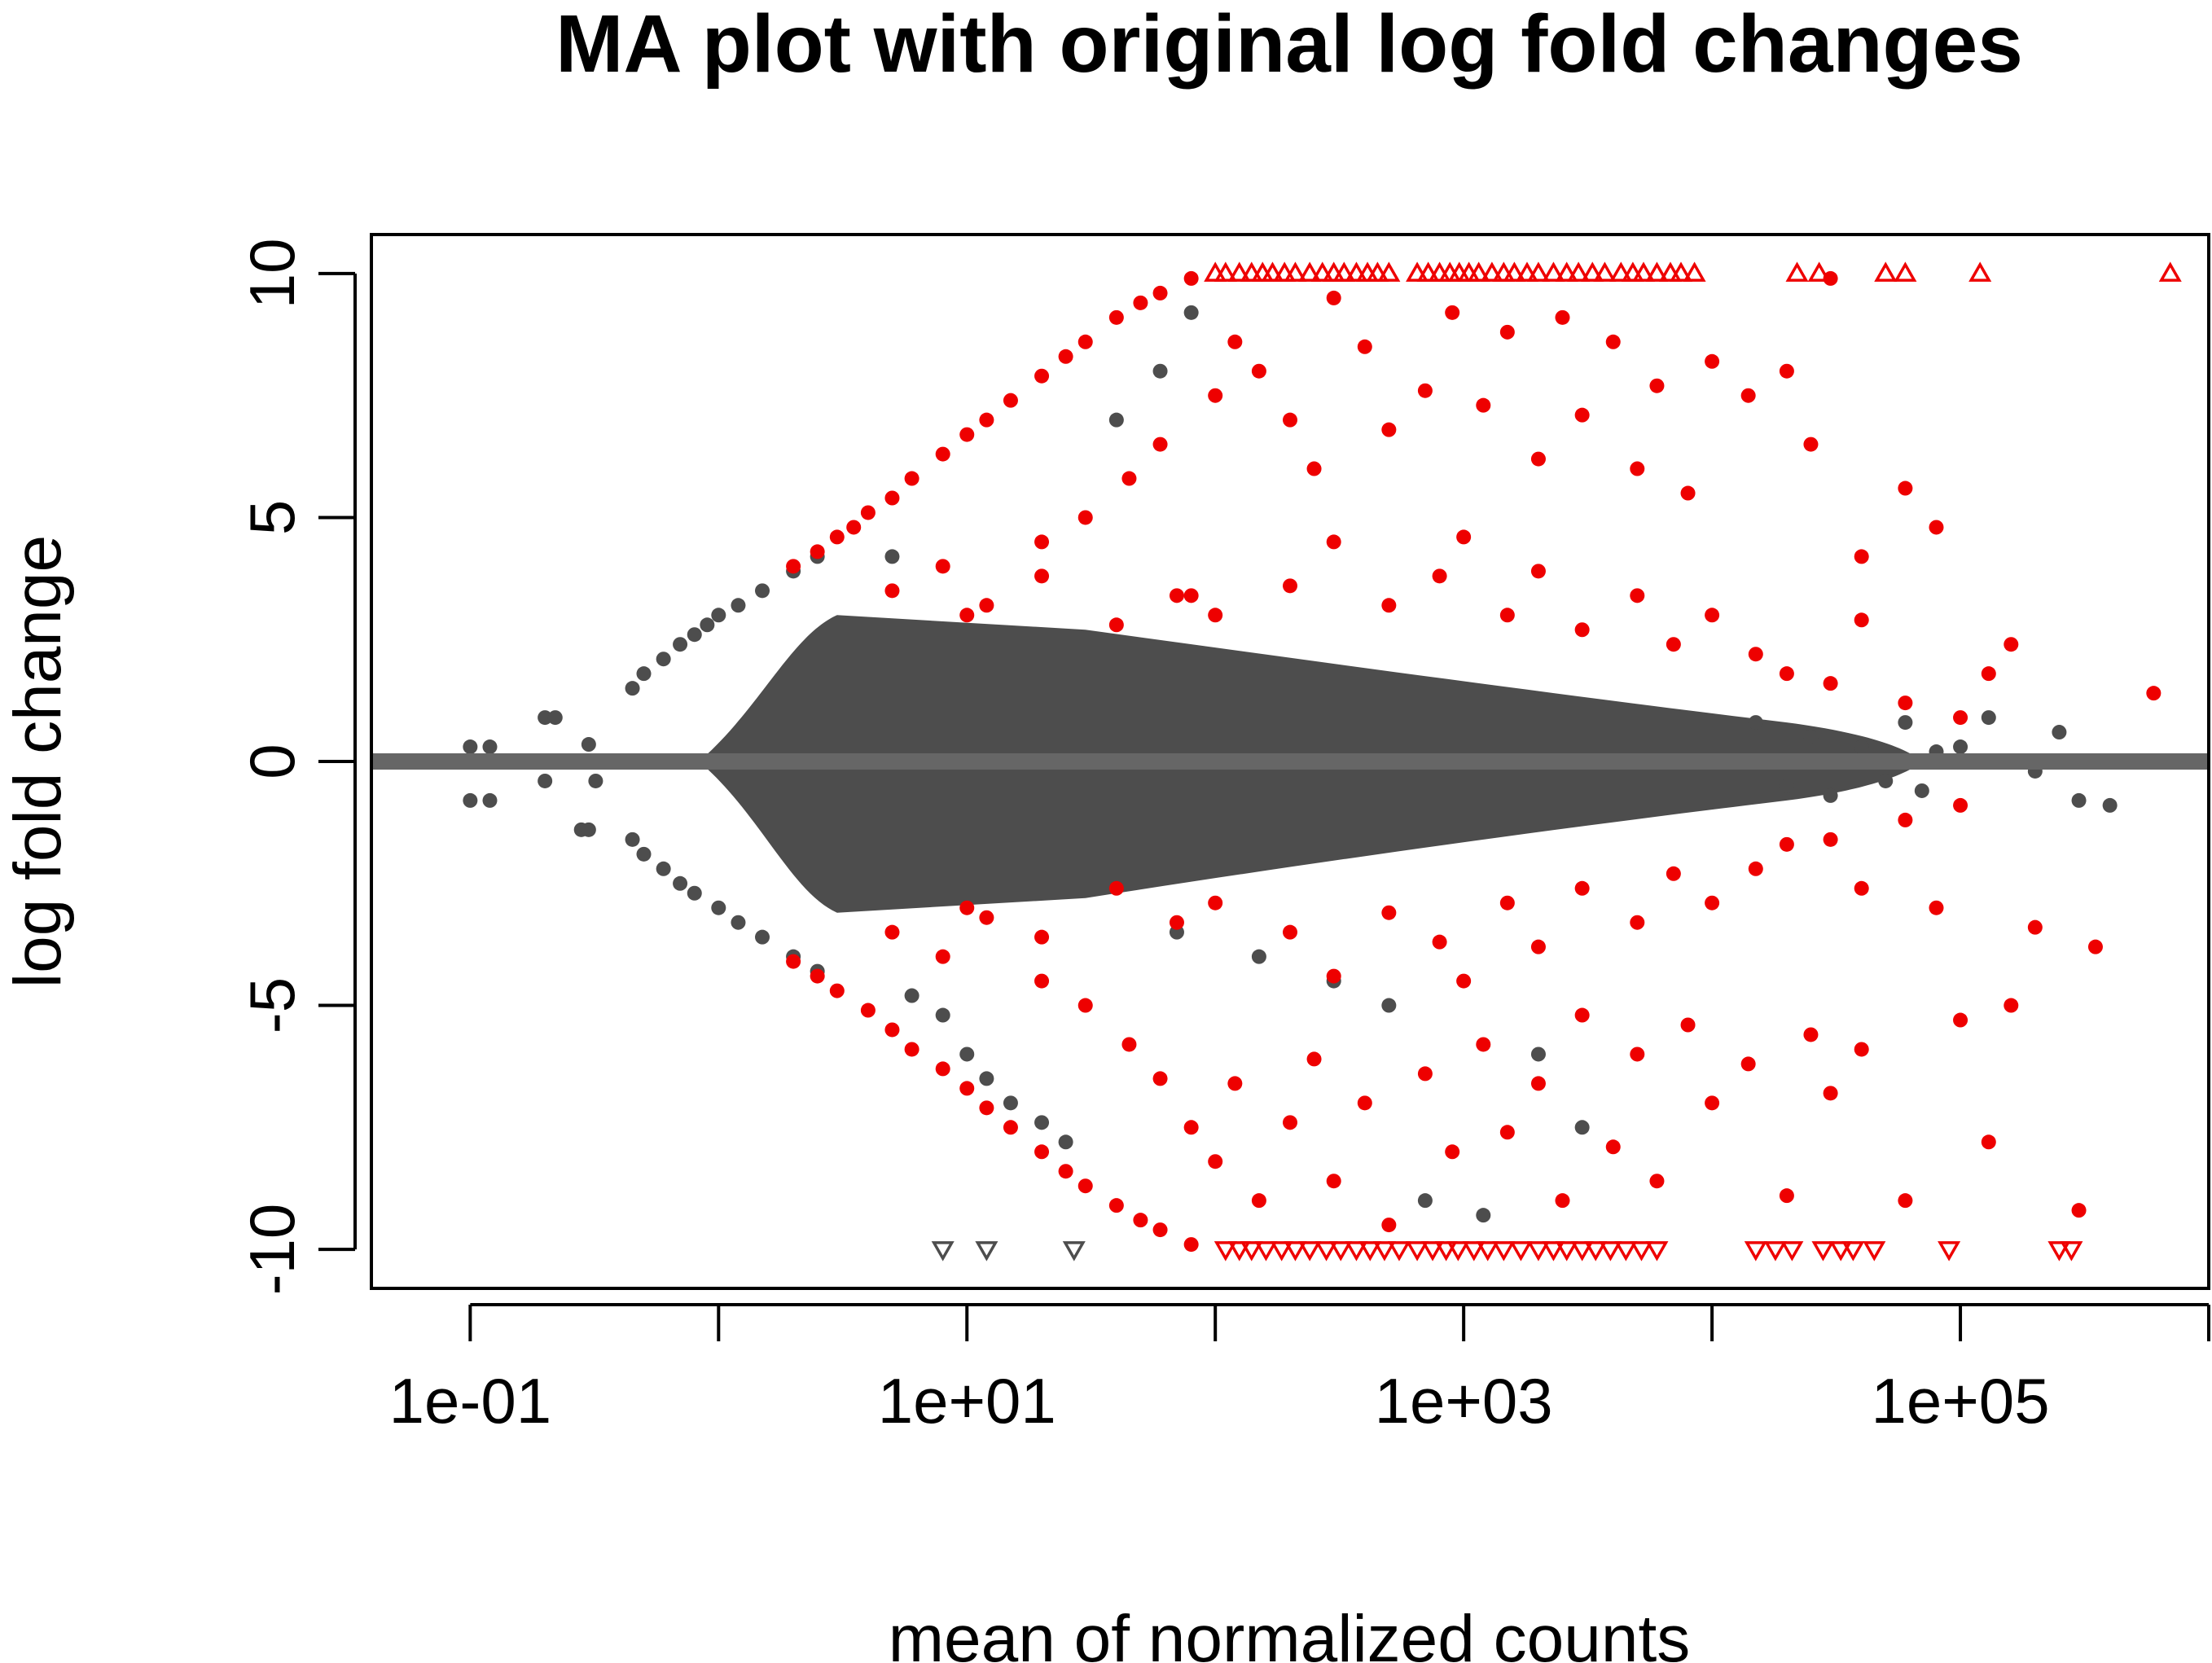  I want to click on y-tick-label: -5, so click(272, 1005).